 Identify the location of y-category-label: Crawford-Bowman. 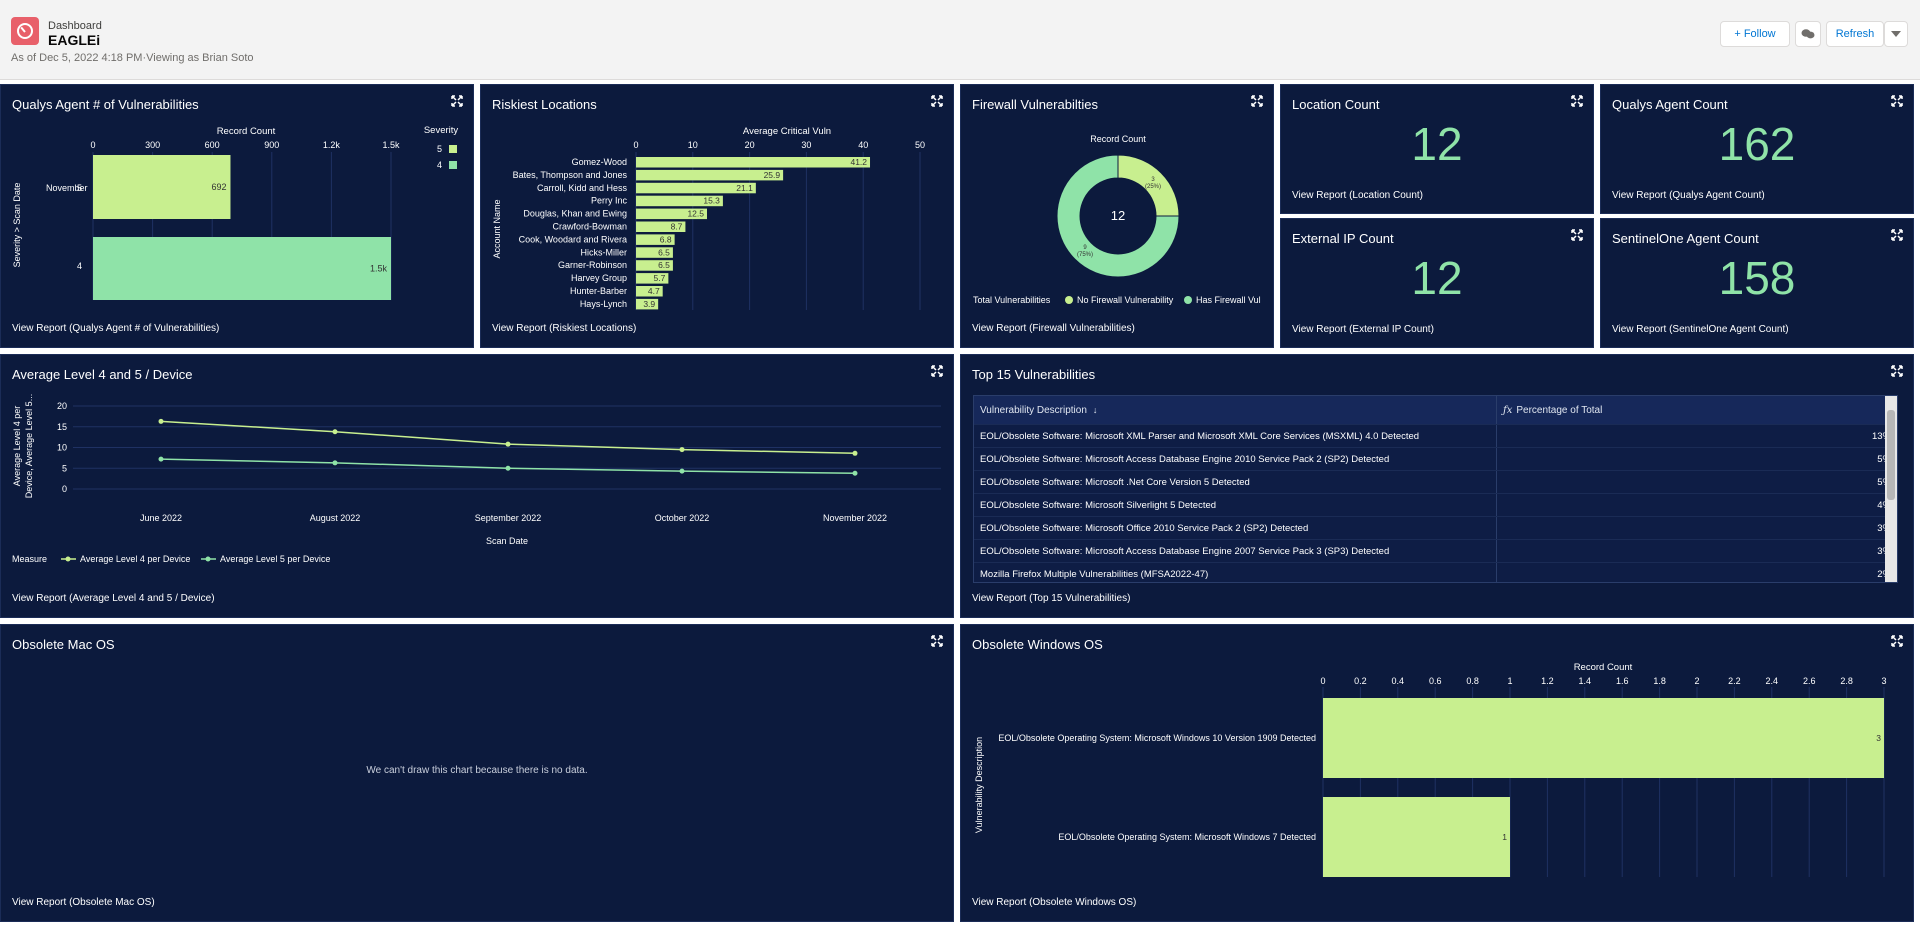
(589, 227).